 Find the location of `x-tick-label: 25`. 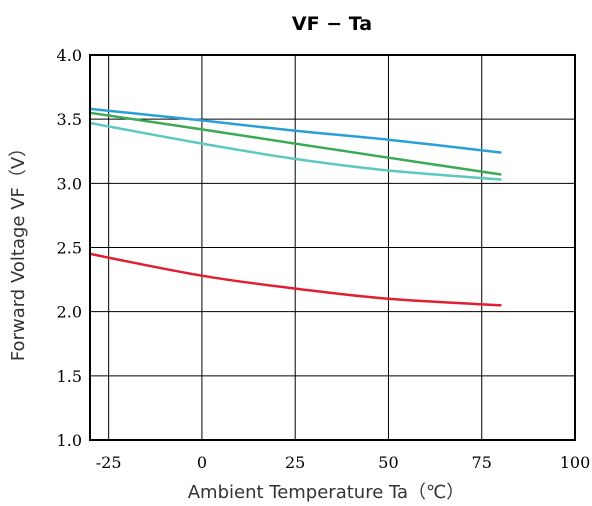

x-tick-label: 25 is located at coordinates (295, 462).